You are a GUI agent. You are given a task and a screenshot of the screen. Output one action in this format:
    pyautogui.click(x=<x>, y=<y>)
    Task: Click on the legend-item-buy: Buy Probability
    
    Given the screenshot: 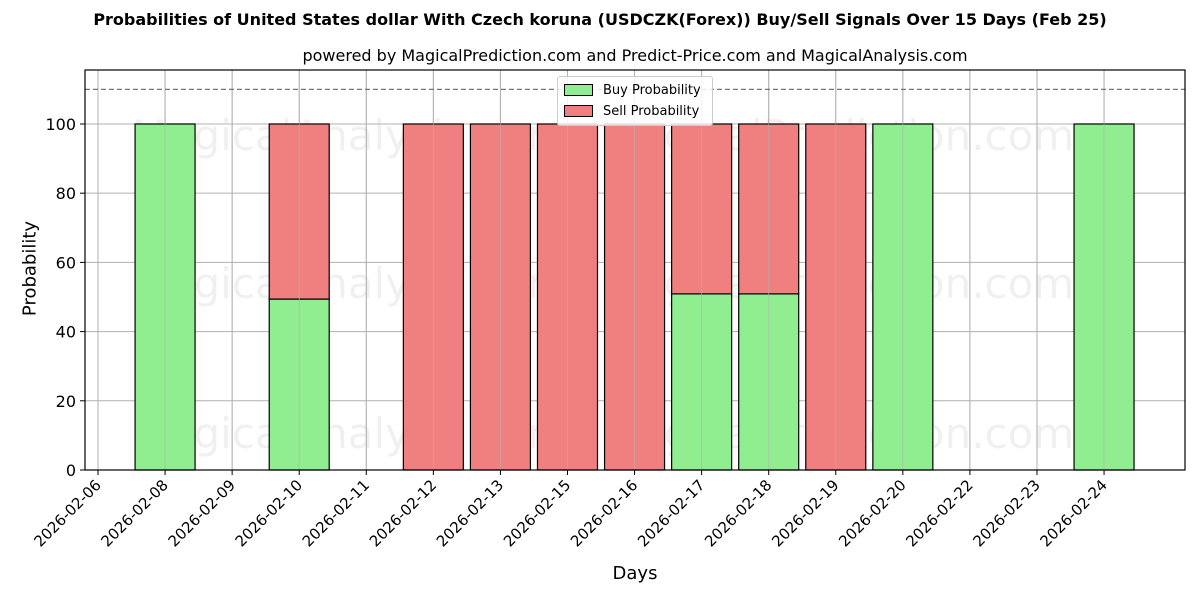 What is the action you would take?
    pyautogui.click(x=632, y=90)
    